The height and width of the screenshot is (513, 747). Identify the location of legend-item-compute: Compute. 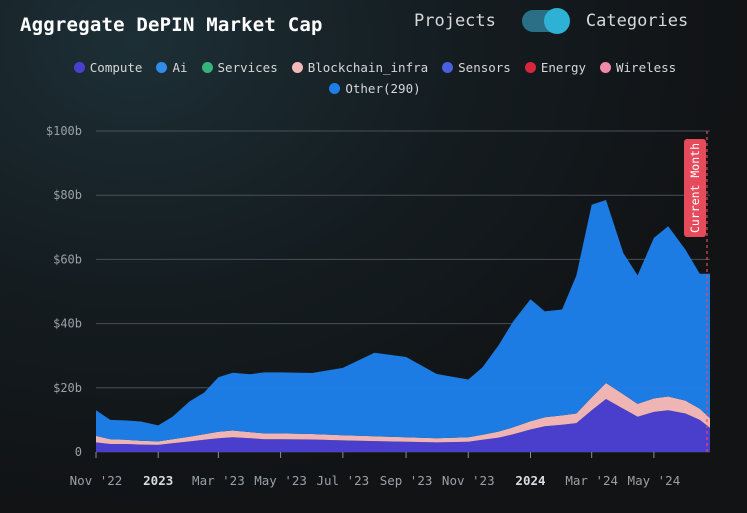
(108, 67).